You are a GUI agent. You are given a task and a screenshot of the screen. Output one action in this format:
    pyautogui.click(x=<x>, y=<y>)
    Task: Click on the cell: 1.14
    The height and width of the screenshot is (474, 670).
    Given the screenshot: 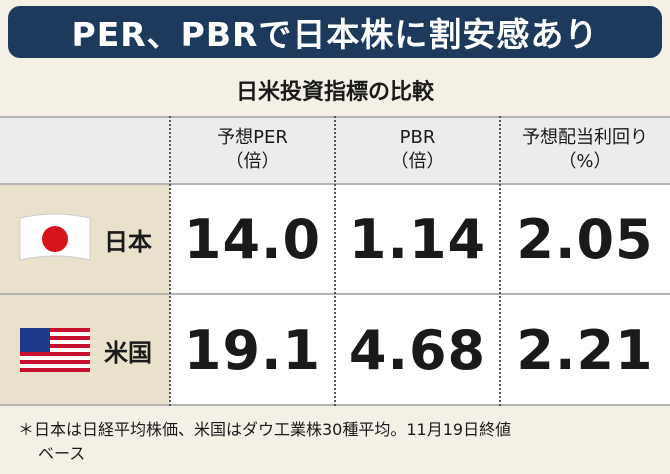 What is the action you would take?
    pyautogui.click(x=417, y=239)
    